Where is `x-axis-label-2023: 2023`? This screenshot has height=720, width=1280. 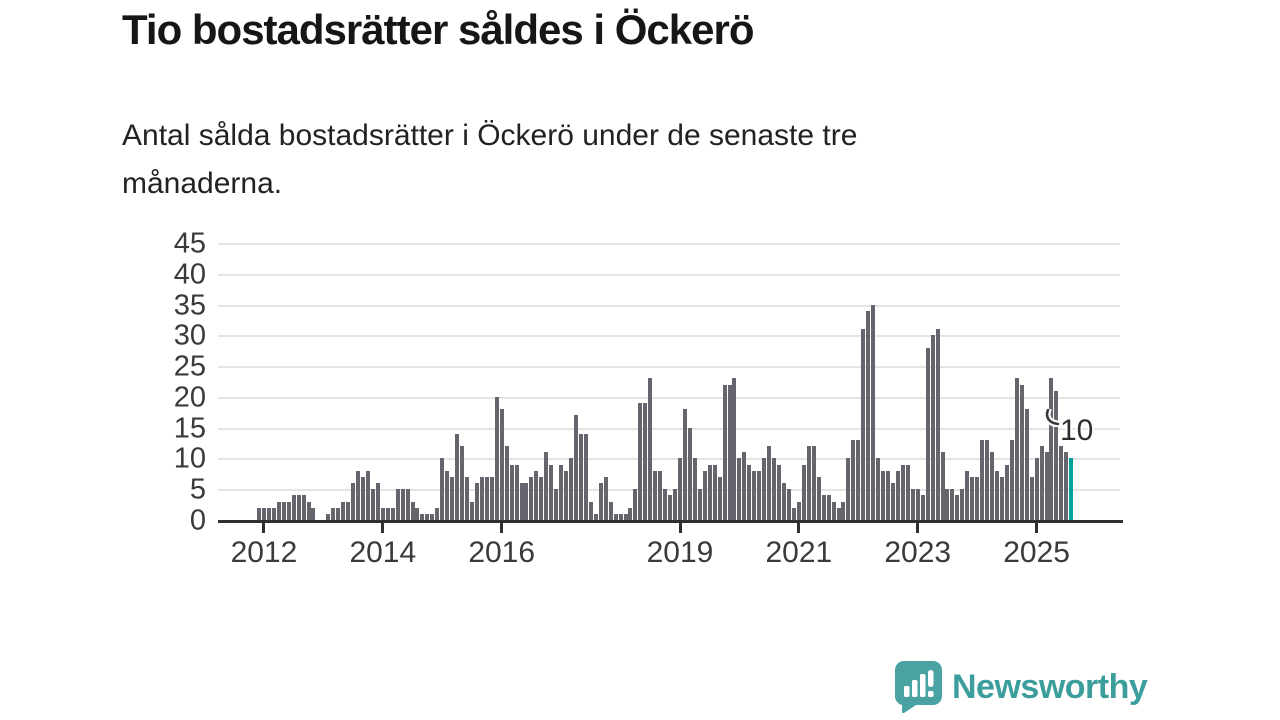
x-axis-label-2023: 2023 is located at coordinates (918, 552).